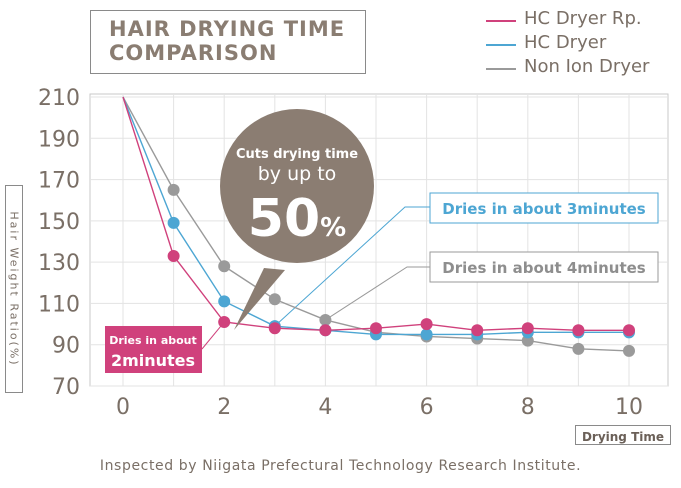 The image size is (681, 488). I want to click on title-box: HAIR DRYING TIME COMPARISON, so click(228, 42).